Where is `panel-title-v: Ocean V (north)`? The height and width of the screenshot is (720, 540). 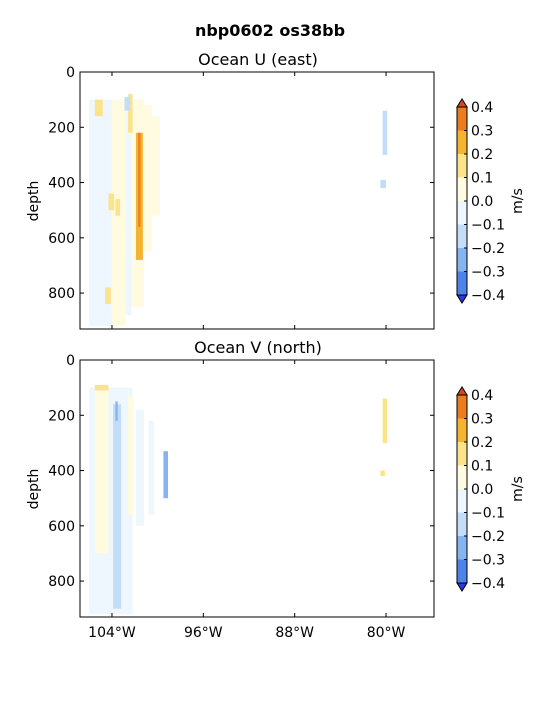
panel-title-v: Ocean V (north) is located at coordinates (258, 347).